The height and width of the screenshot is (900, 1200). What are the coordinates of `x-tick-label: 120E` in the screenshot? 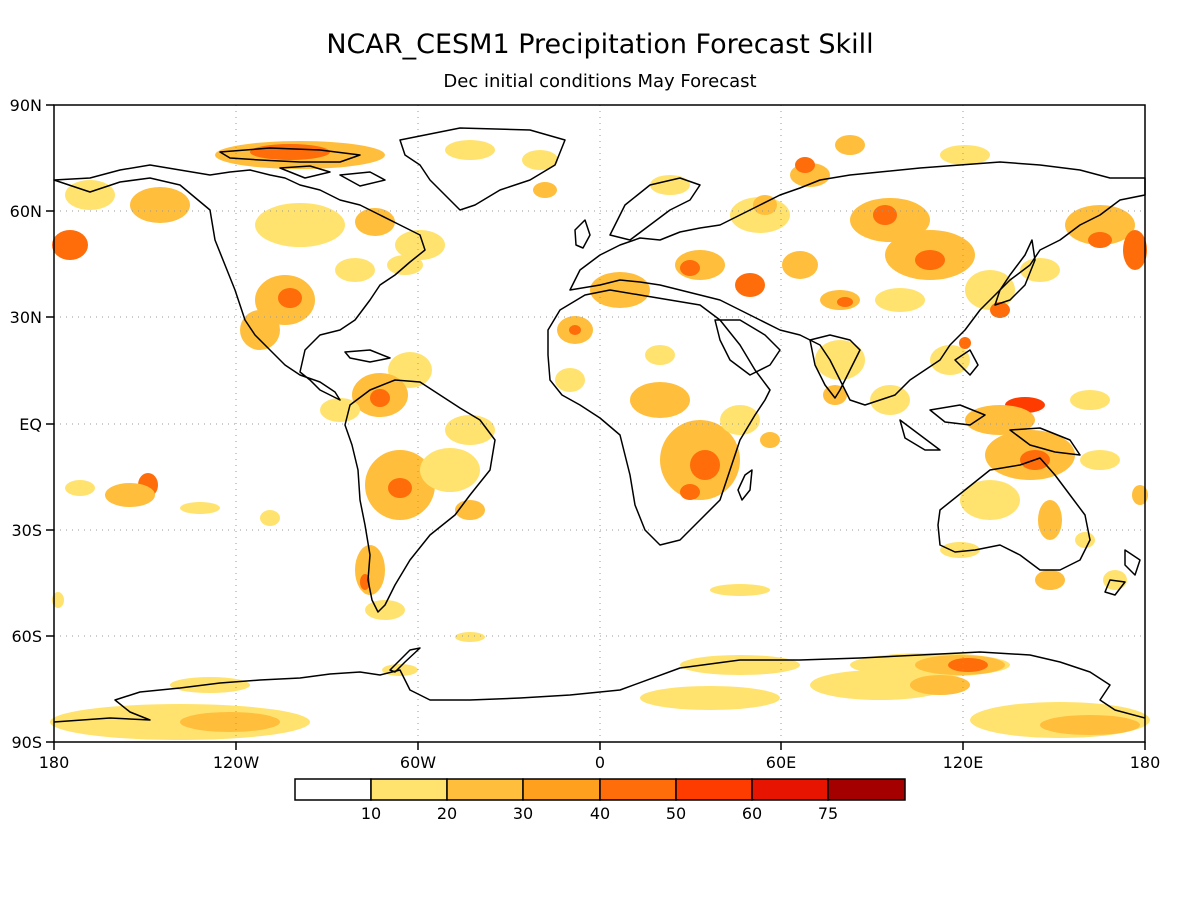 It's located at (963, 762).